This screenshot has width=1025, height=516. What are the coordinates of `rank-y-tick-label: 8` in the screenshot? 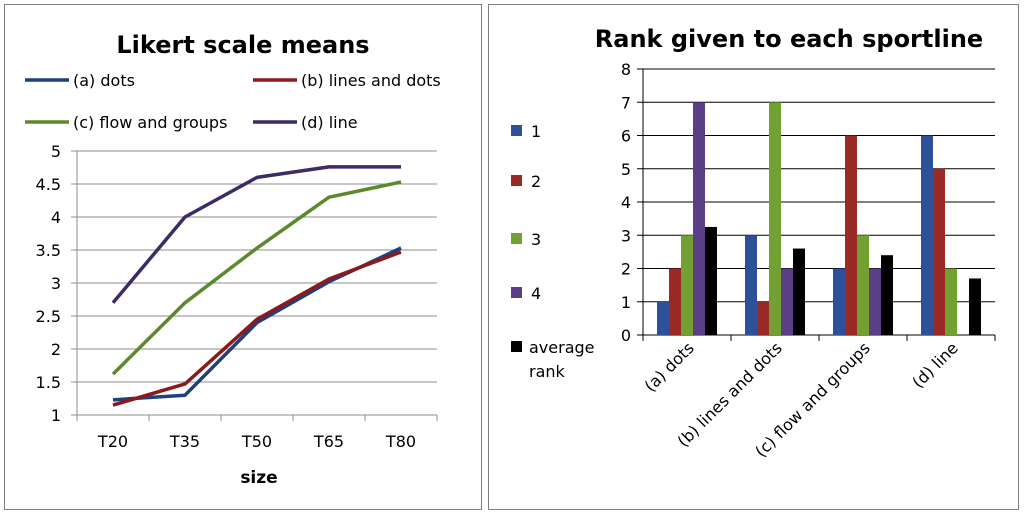 It's located at (626, 69).